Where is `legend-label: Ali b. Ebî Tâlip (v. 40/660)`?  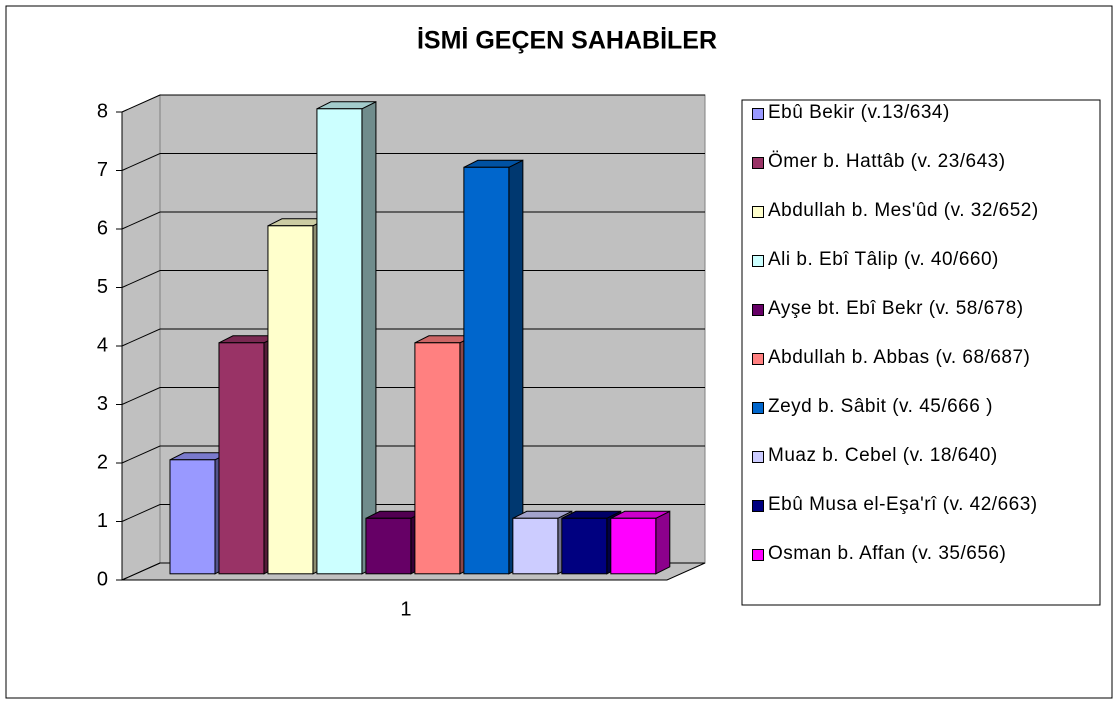 legend-label: Ali b. Ebî Tâlip (v. 40/660) is located at coordinates (883, 259).